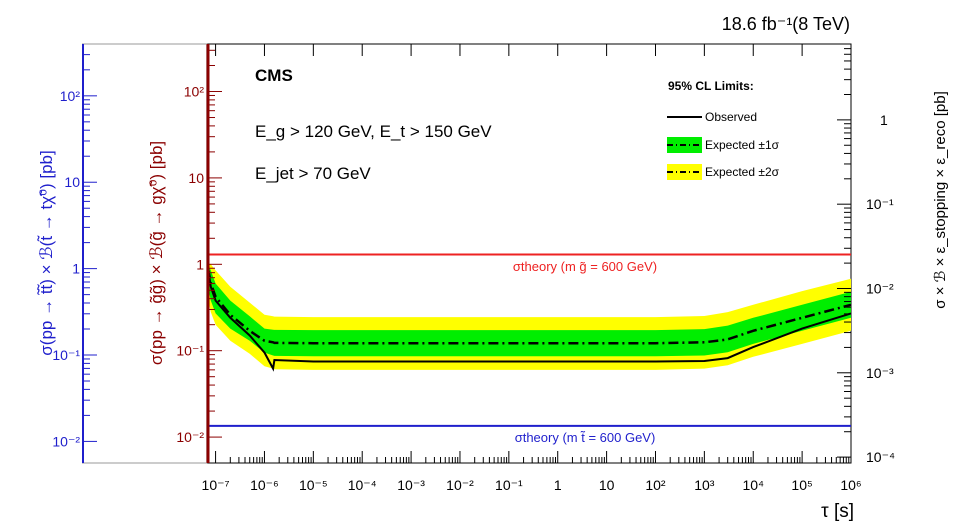 This screenshot has width=960, height=525. I want to click on experiment-label: CMS, so click(274, 75).